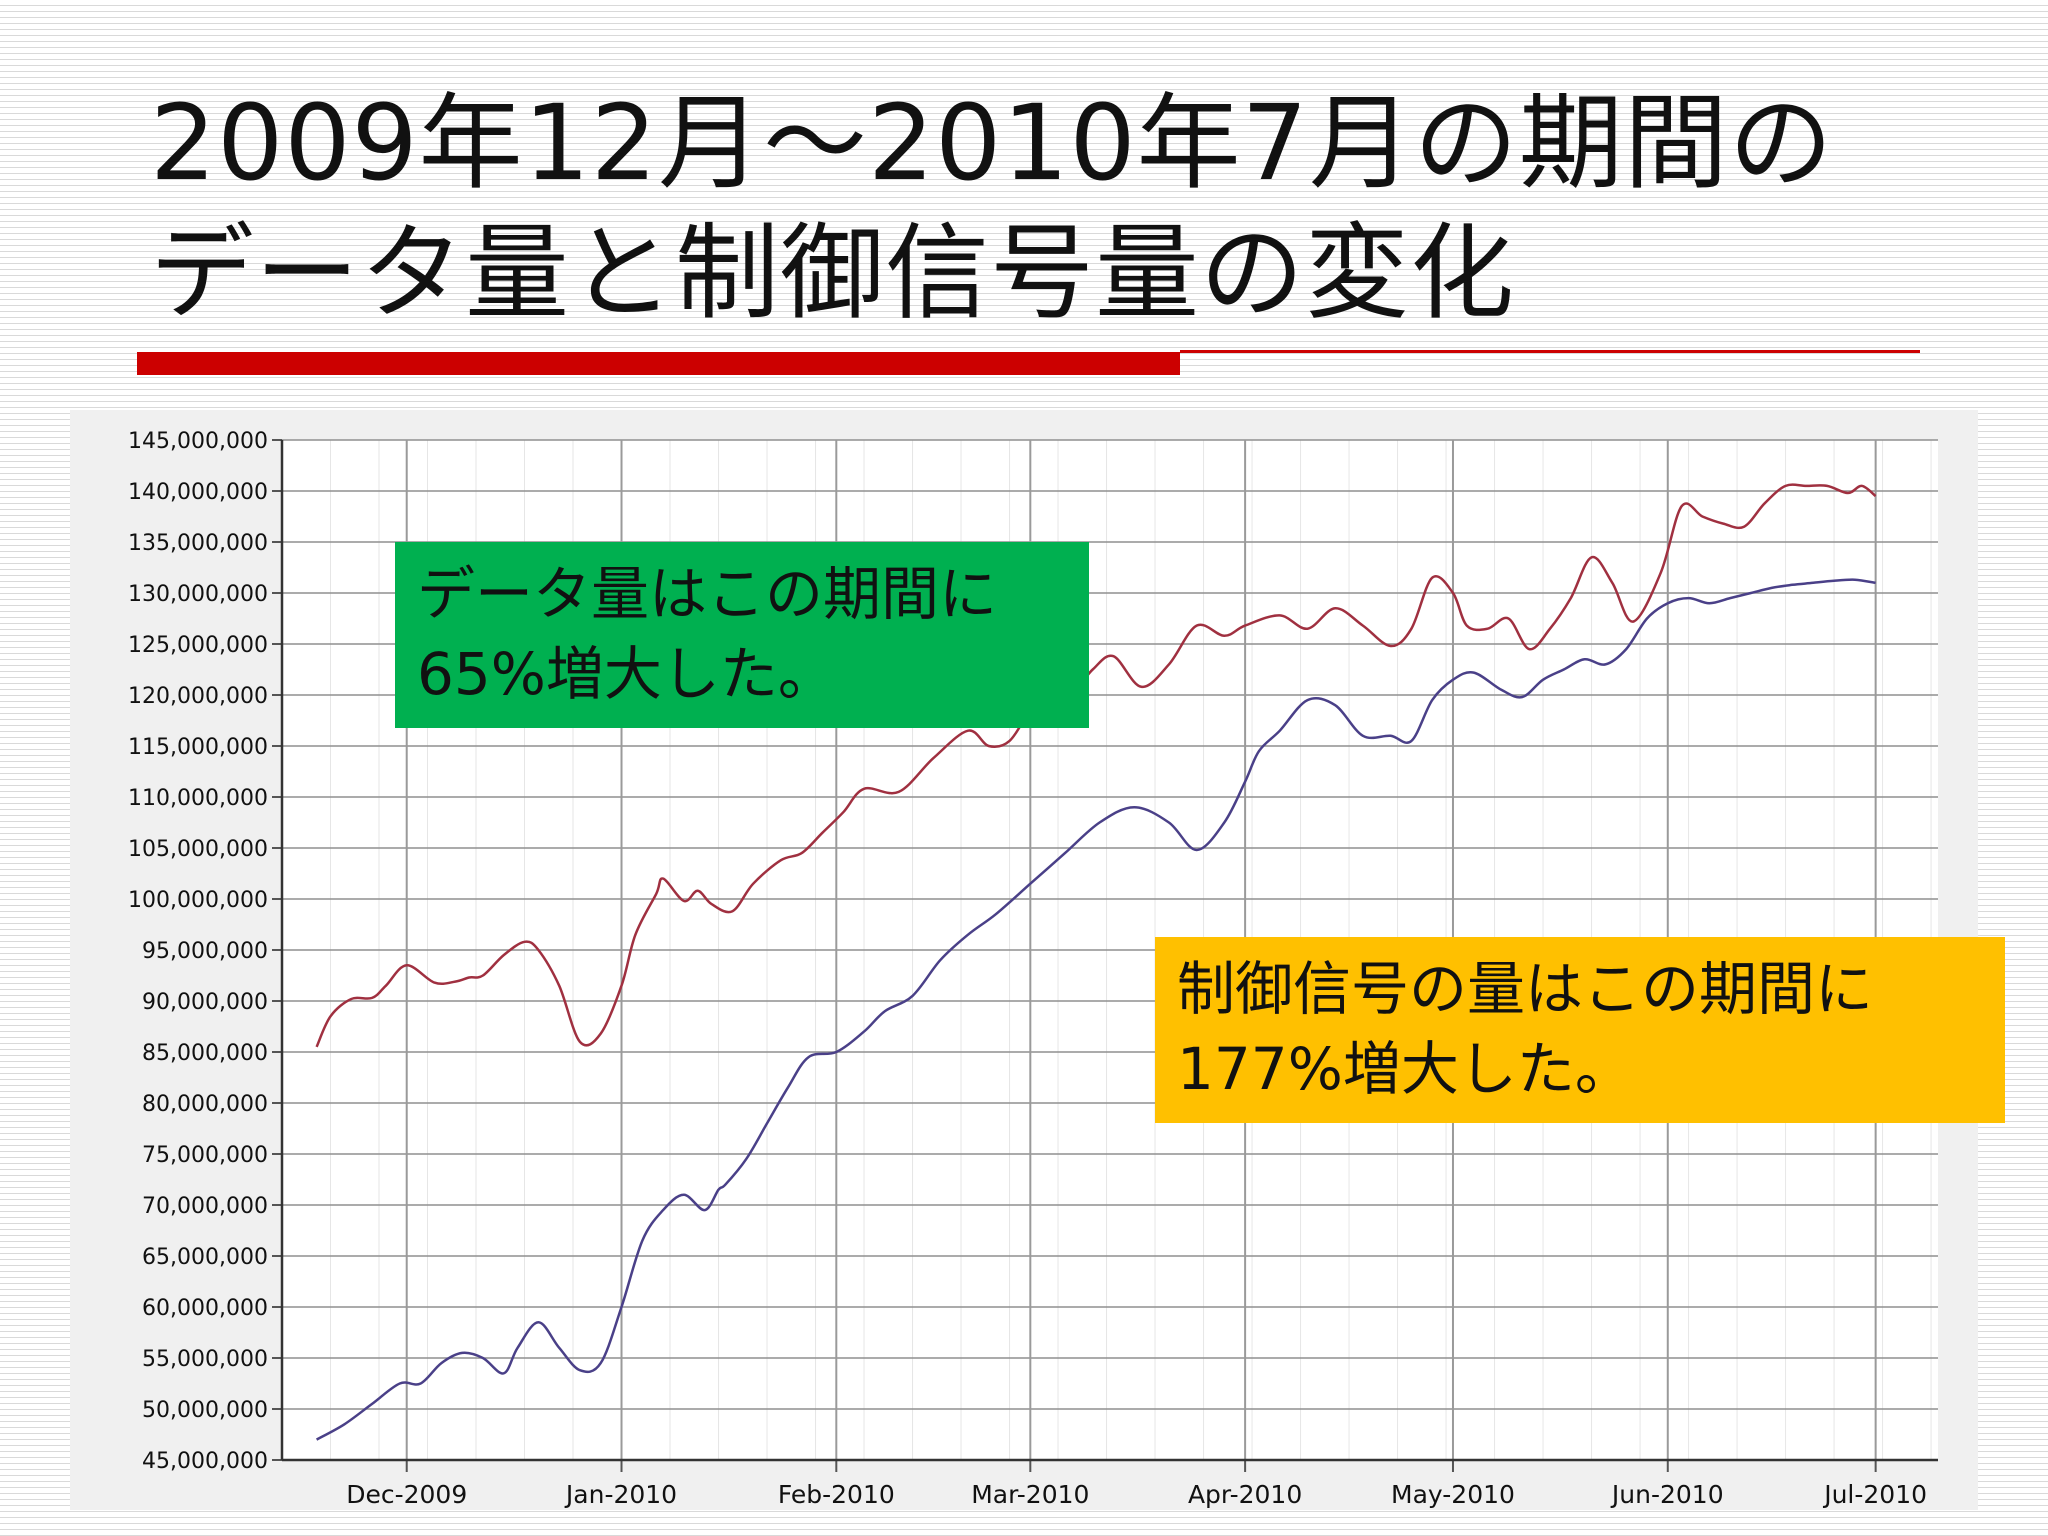 The width and height of the screenshot is (2048, 1536). I want to click on y-tick-label: 125,000,000, so click(198, 645).